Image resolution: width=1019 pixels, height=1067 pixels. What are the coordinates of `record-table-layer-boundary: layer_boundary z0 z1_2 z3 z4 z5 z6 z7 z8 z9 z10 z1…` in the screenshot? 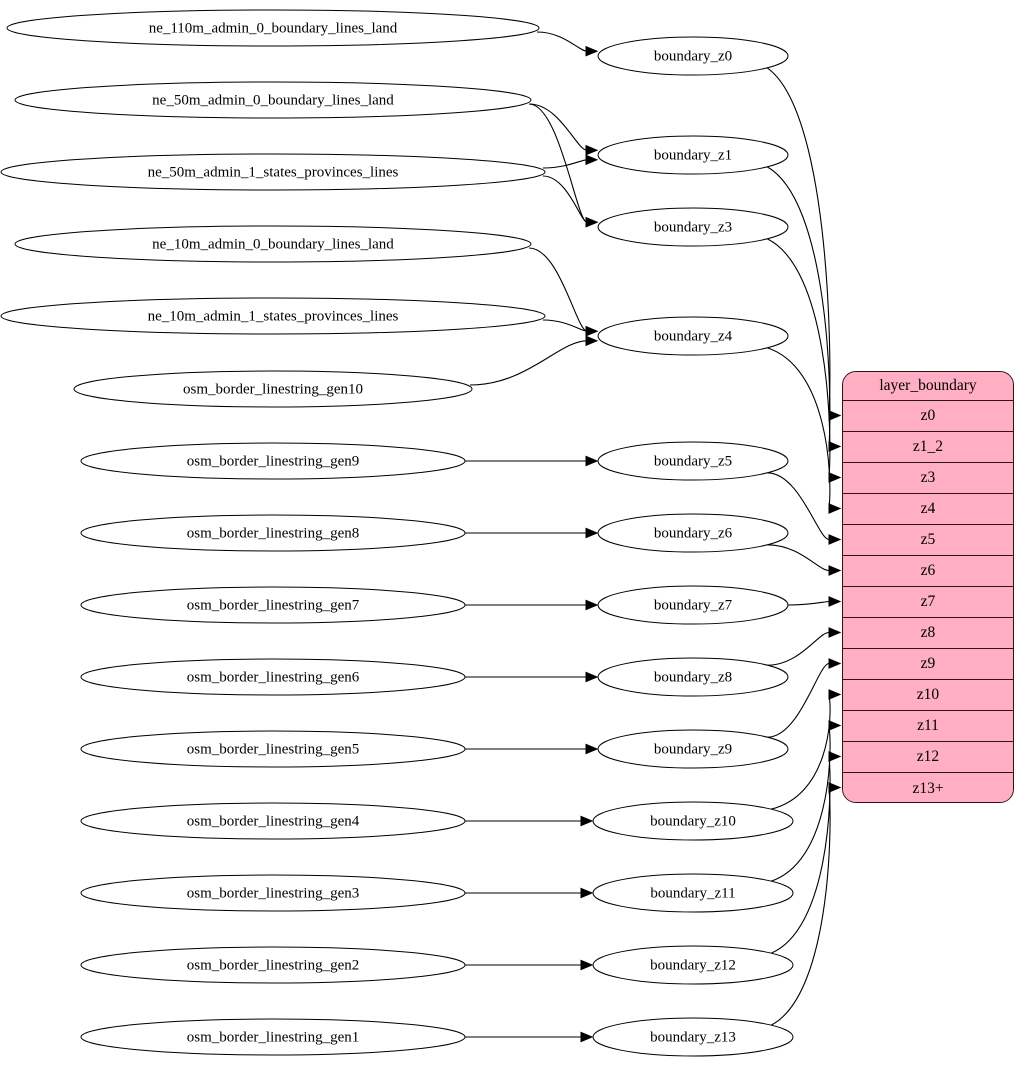 It's located at (928, 587).